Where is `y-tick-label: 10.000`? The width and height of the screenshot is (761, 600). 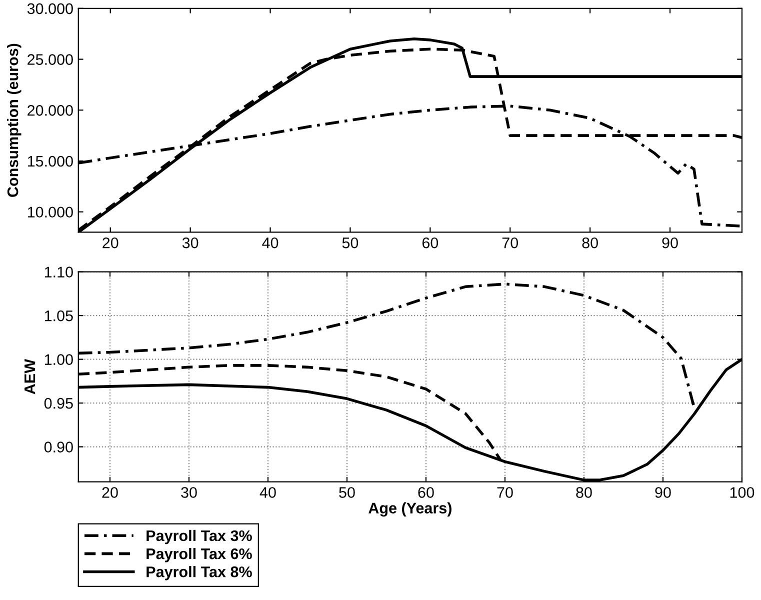
y-tick-label: 10.000 is located at coordinates (50, 212).